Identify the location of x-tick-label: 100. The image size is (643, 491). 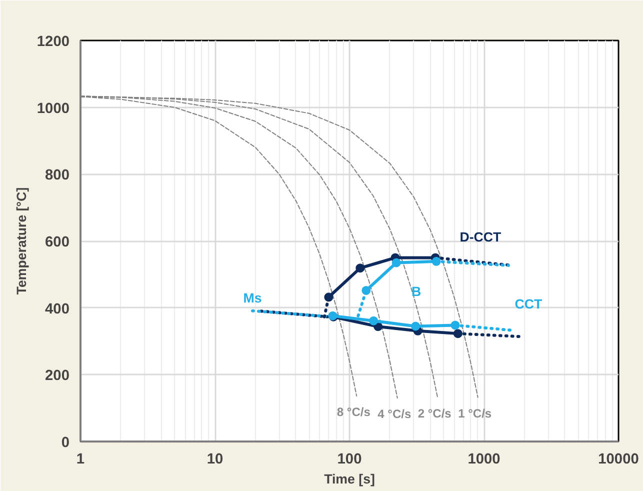
(349, 460).